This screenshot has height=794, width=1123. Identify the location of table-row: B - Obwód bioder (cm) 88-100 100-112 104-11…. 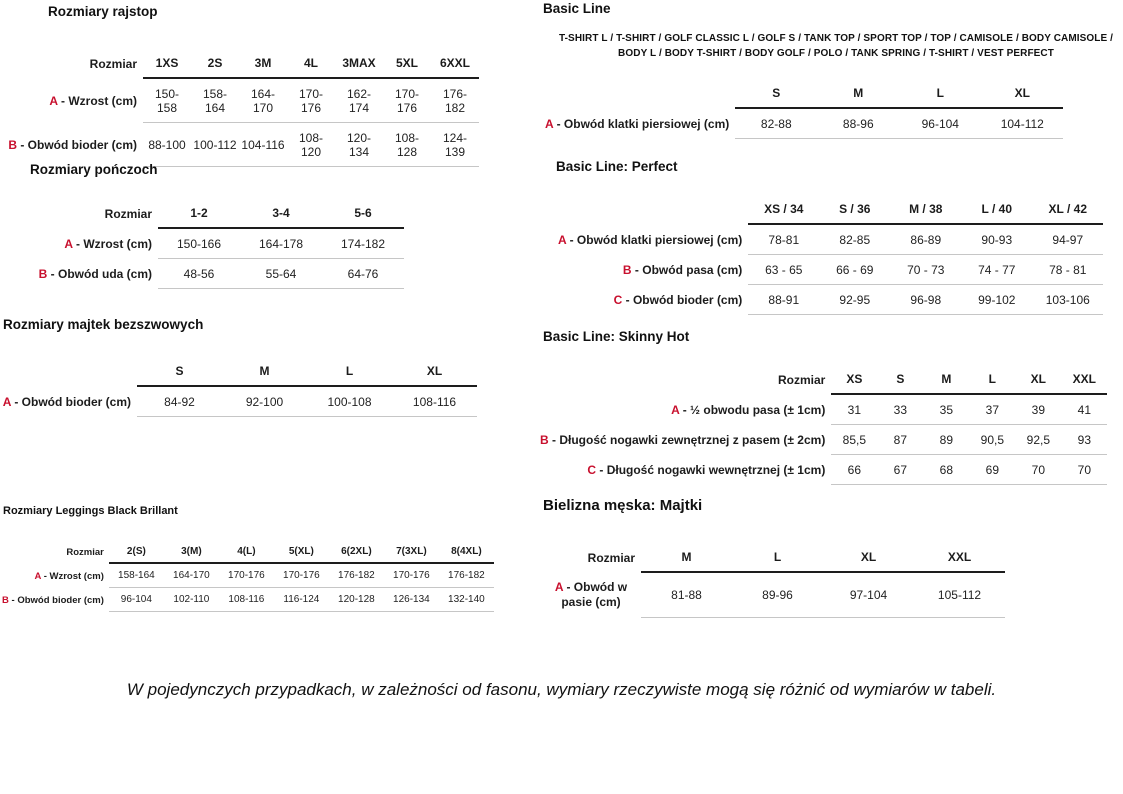
(241, 144).